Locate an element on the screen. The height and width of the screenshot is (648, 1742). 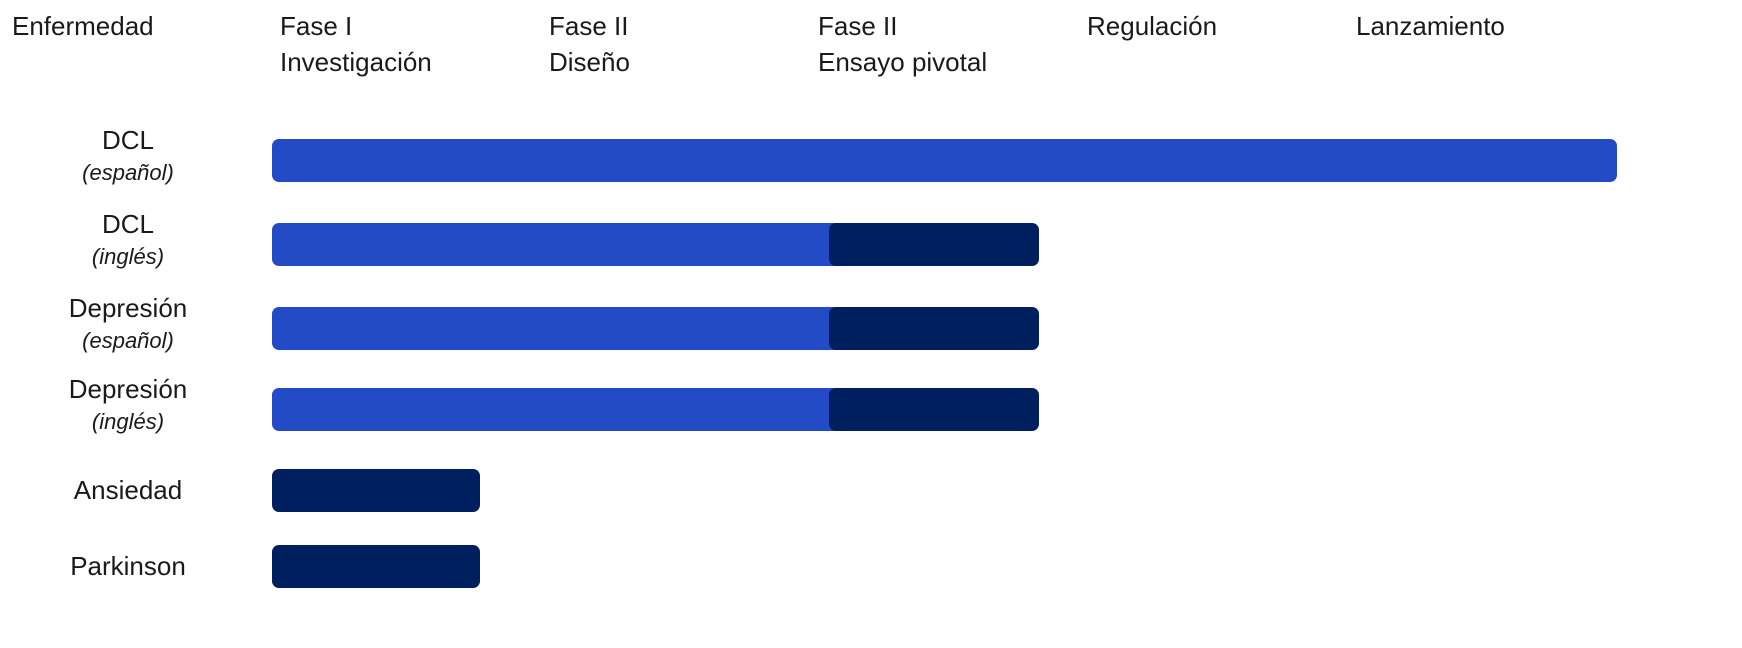
phase-header: Fase II Diseño is located at coordinates (589, 44).